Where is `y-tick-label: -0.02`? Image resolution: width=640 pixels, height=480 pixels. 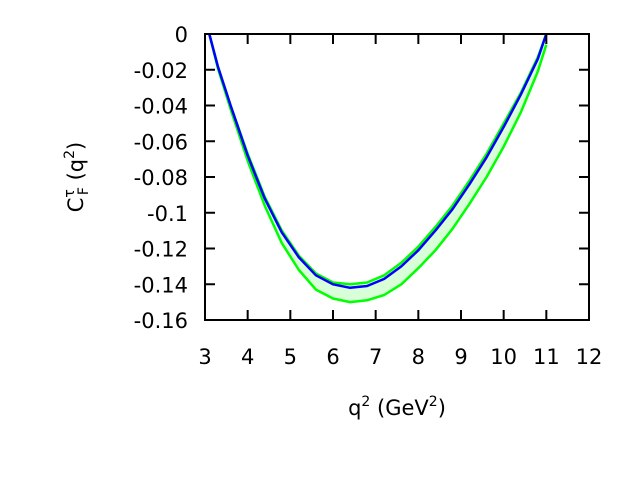
y-tick-label: -0.02 is located at coordinates (161, 71).